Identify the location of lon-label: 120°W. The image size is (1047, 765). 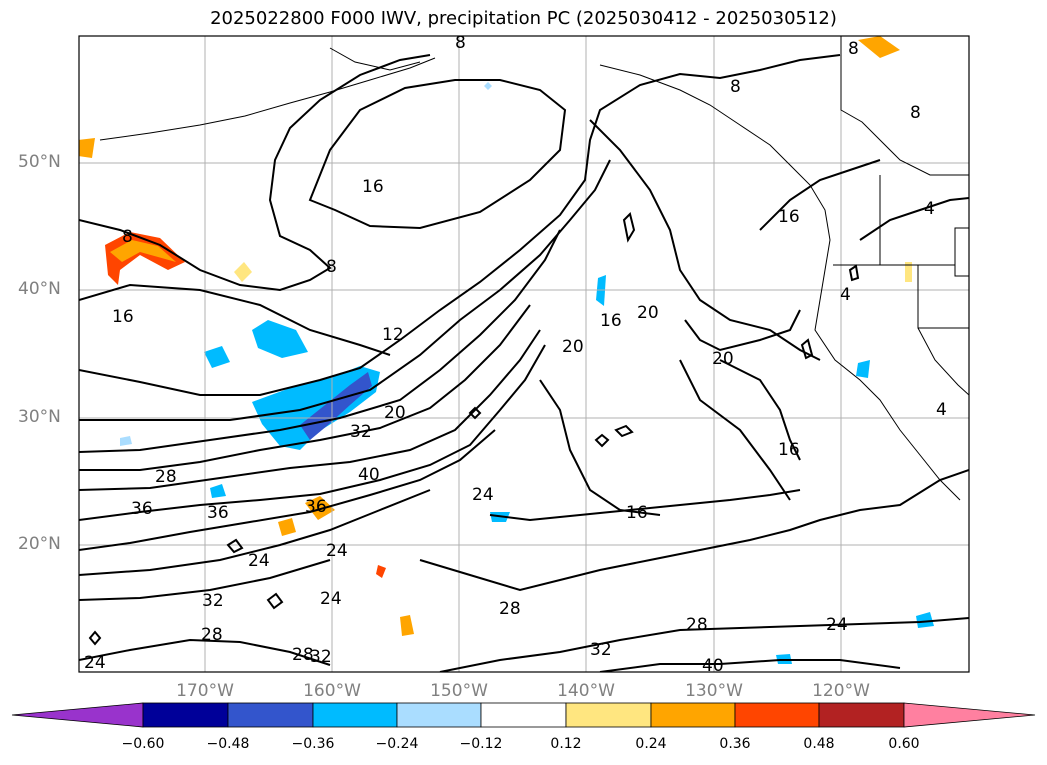
(841, 691).